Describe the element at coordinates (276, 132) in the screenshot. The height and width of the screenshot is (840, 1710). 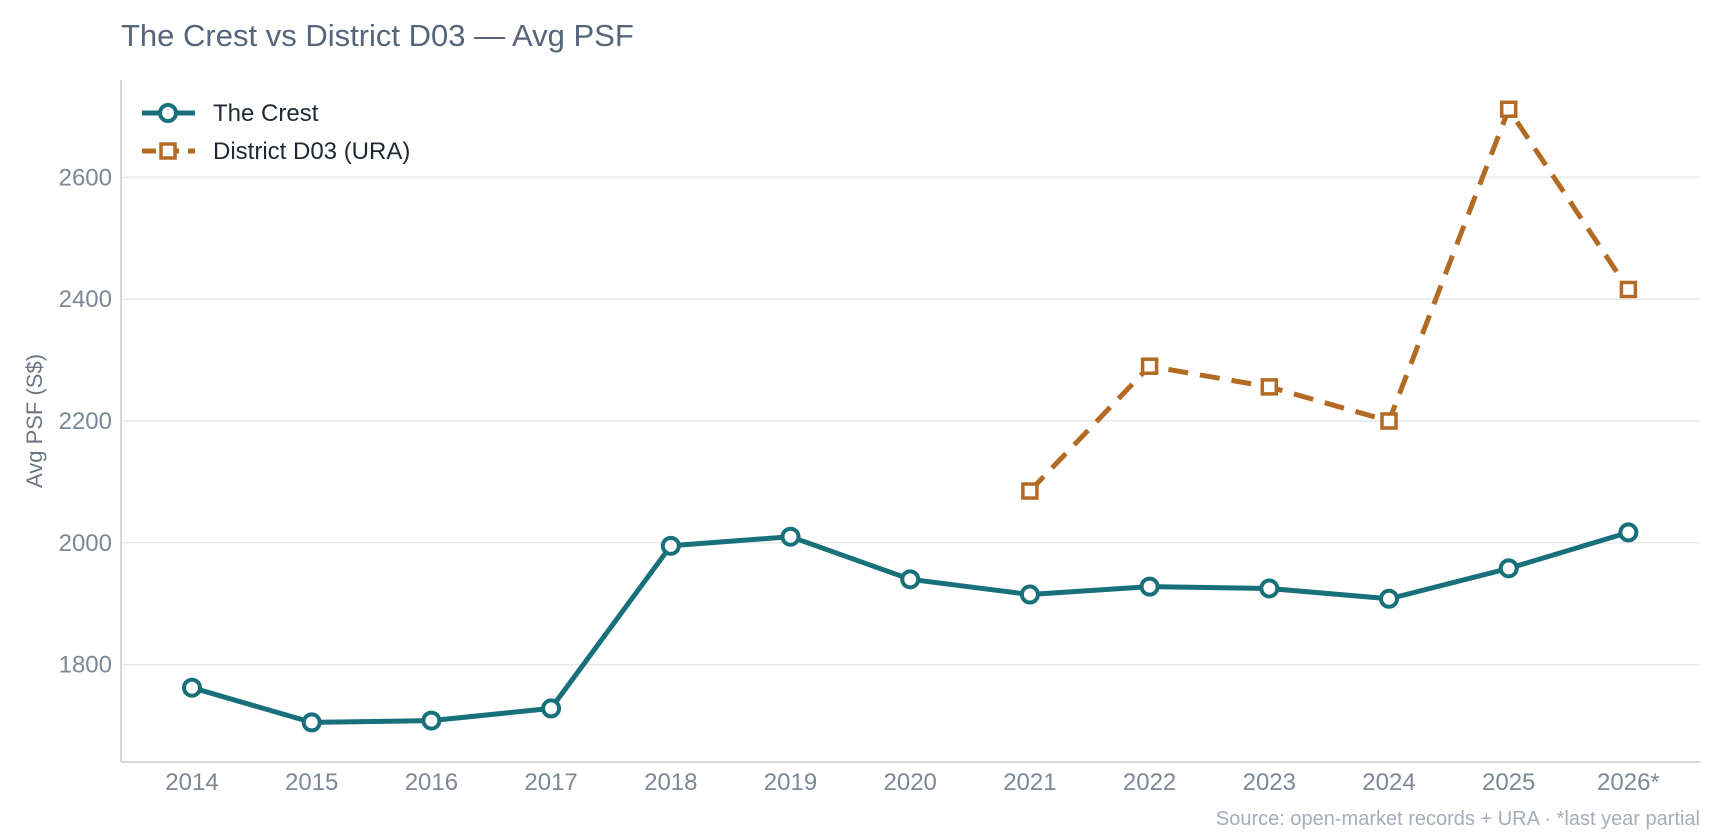
I see `legend: The Crest District D03 (URA)` at that location.